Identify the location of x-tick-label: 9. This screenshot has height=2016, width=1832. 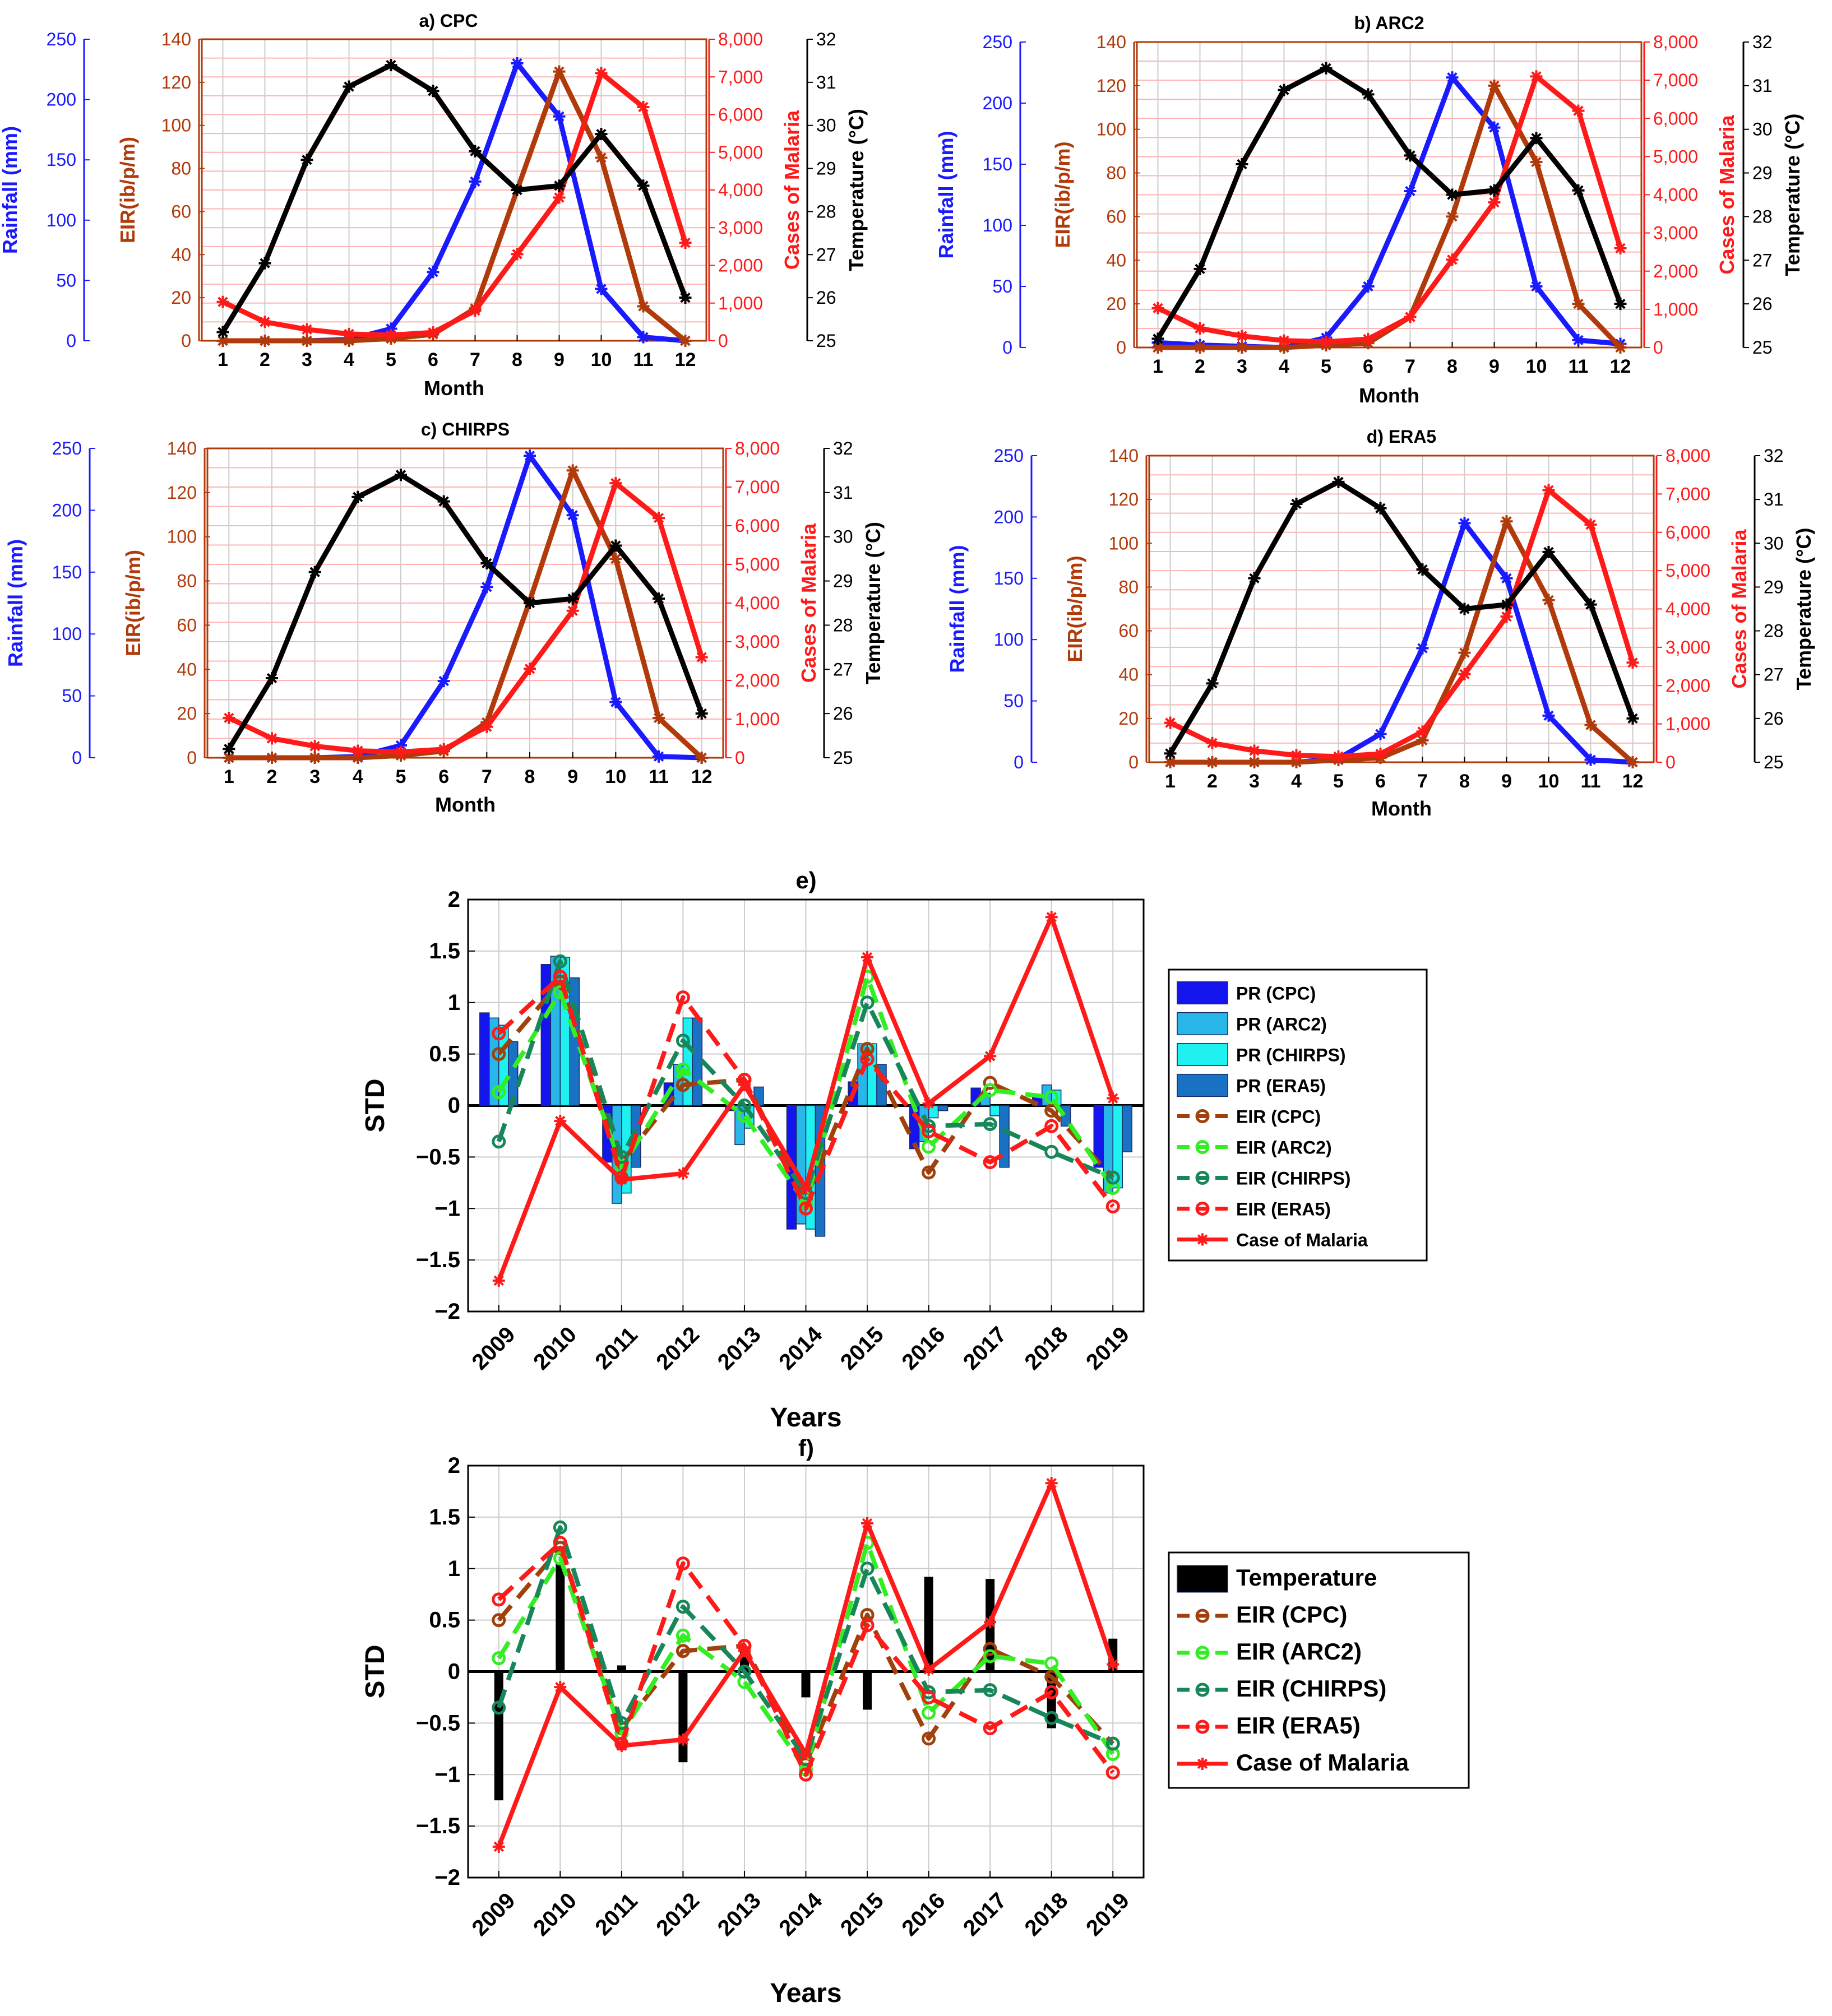
(1495, 366).